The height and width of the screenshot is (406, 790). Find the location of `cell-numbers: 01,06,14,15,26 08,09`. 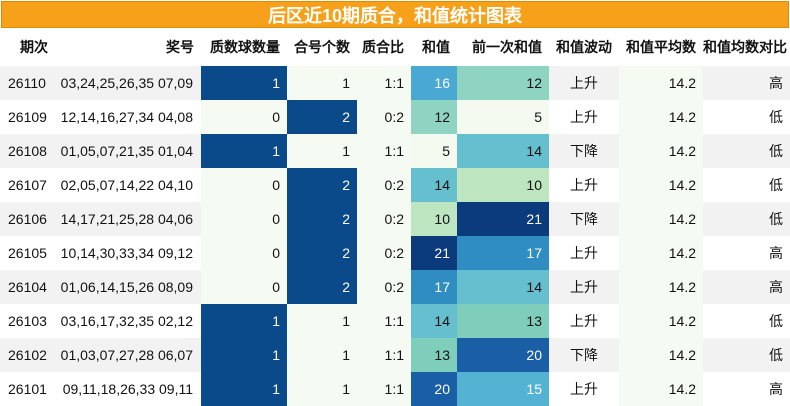

cell-numbers: 01,06,14,15,26 08,09 is located at coordinates (128, 287).